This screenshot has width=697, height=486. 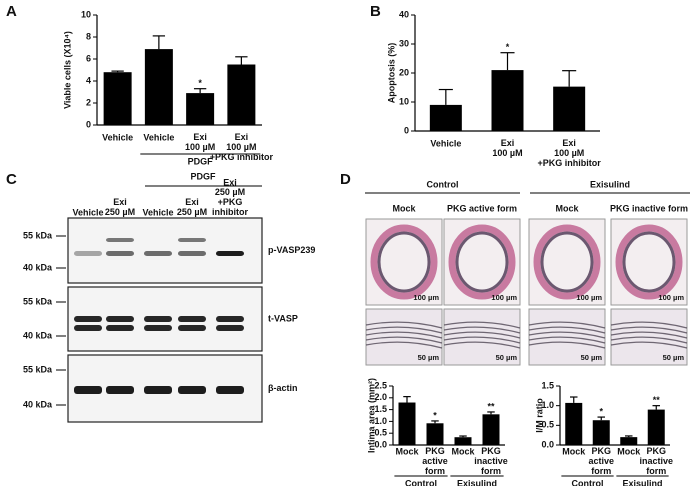 What do you see at coordinates (283, 388) in the screenshot?
I see `protein-label: β-actin` at bounding box center [283, 388].